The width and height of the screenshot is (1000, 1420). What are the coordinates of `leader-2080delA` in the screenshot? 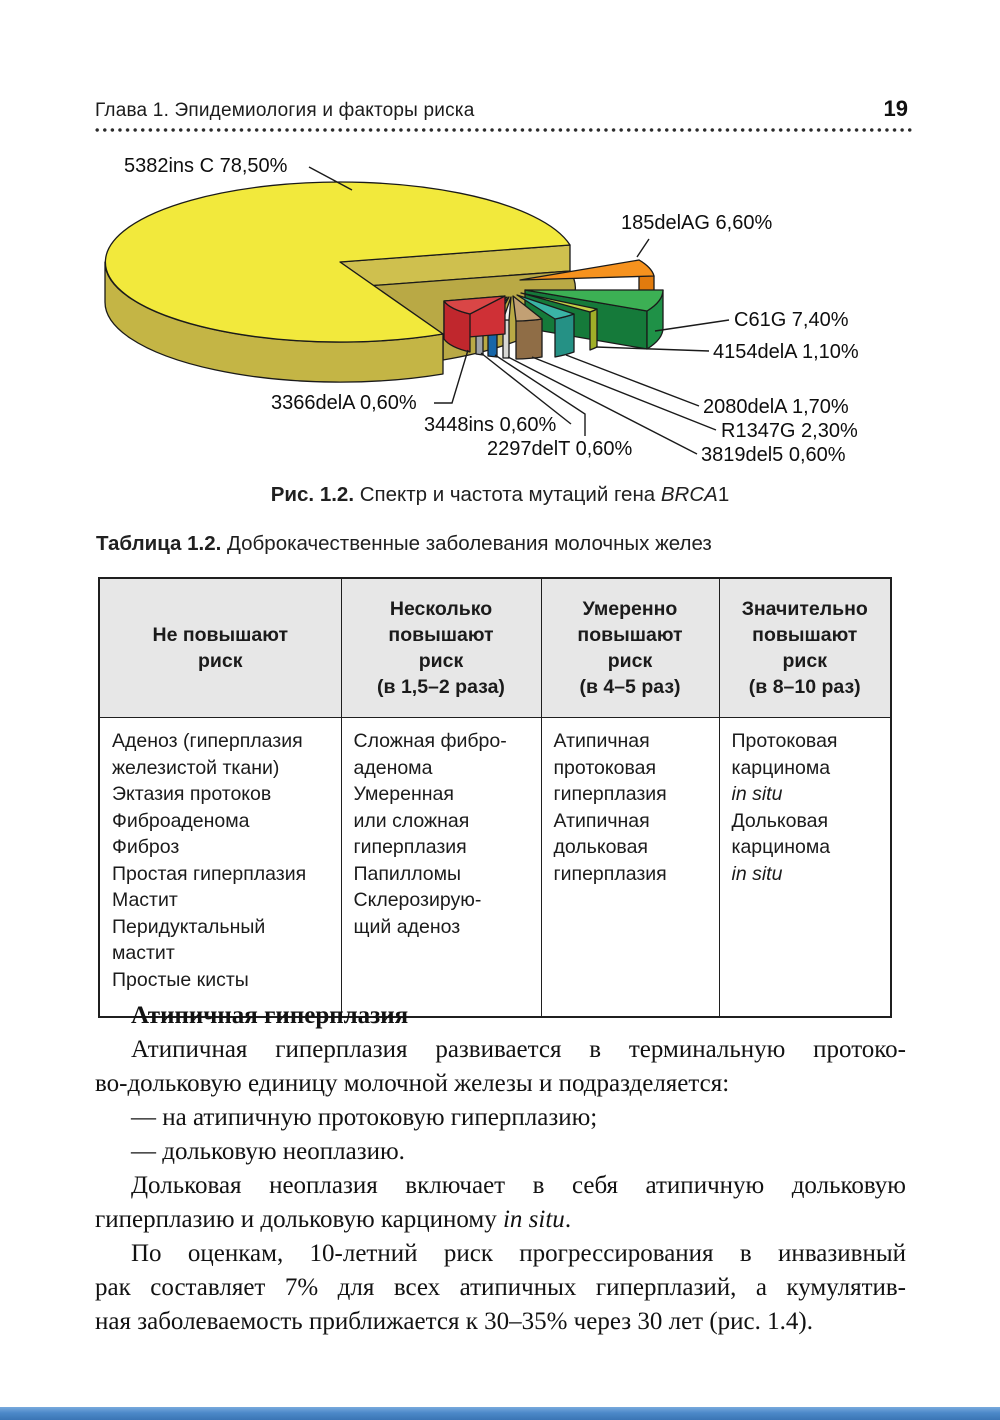 It's located at (632, 380).